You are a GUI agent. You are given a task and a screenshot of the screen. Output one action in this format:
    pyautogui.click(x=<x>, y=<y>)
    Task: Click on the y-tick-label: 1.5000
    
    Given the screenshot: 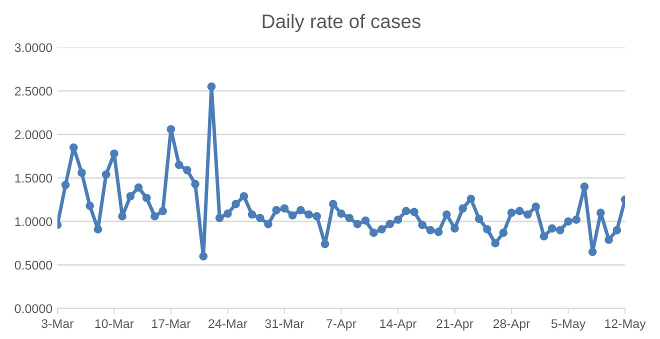 What is the action you would take?
    pyautogui.click(x=33, y=178)
    